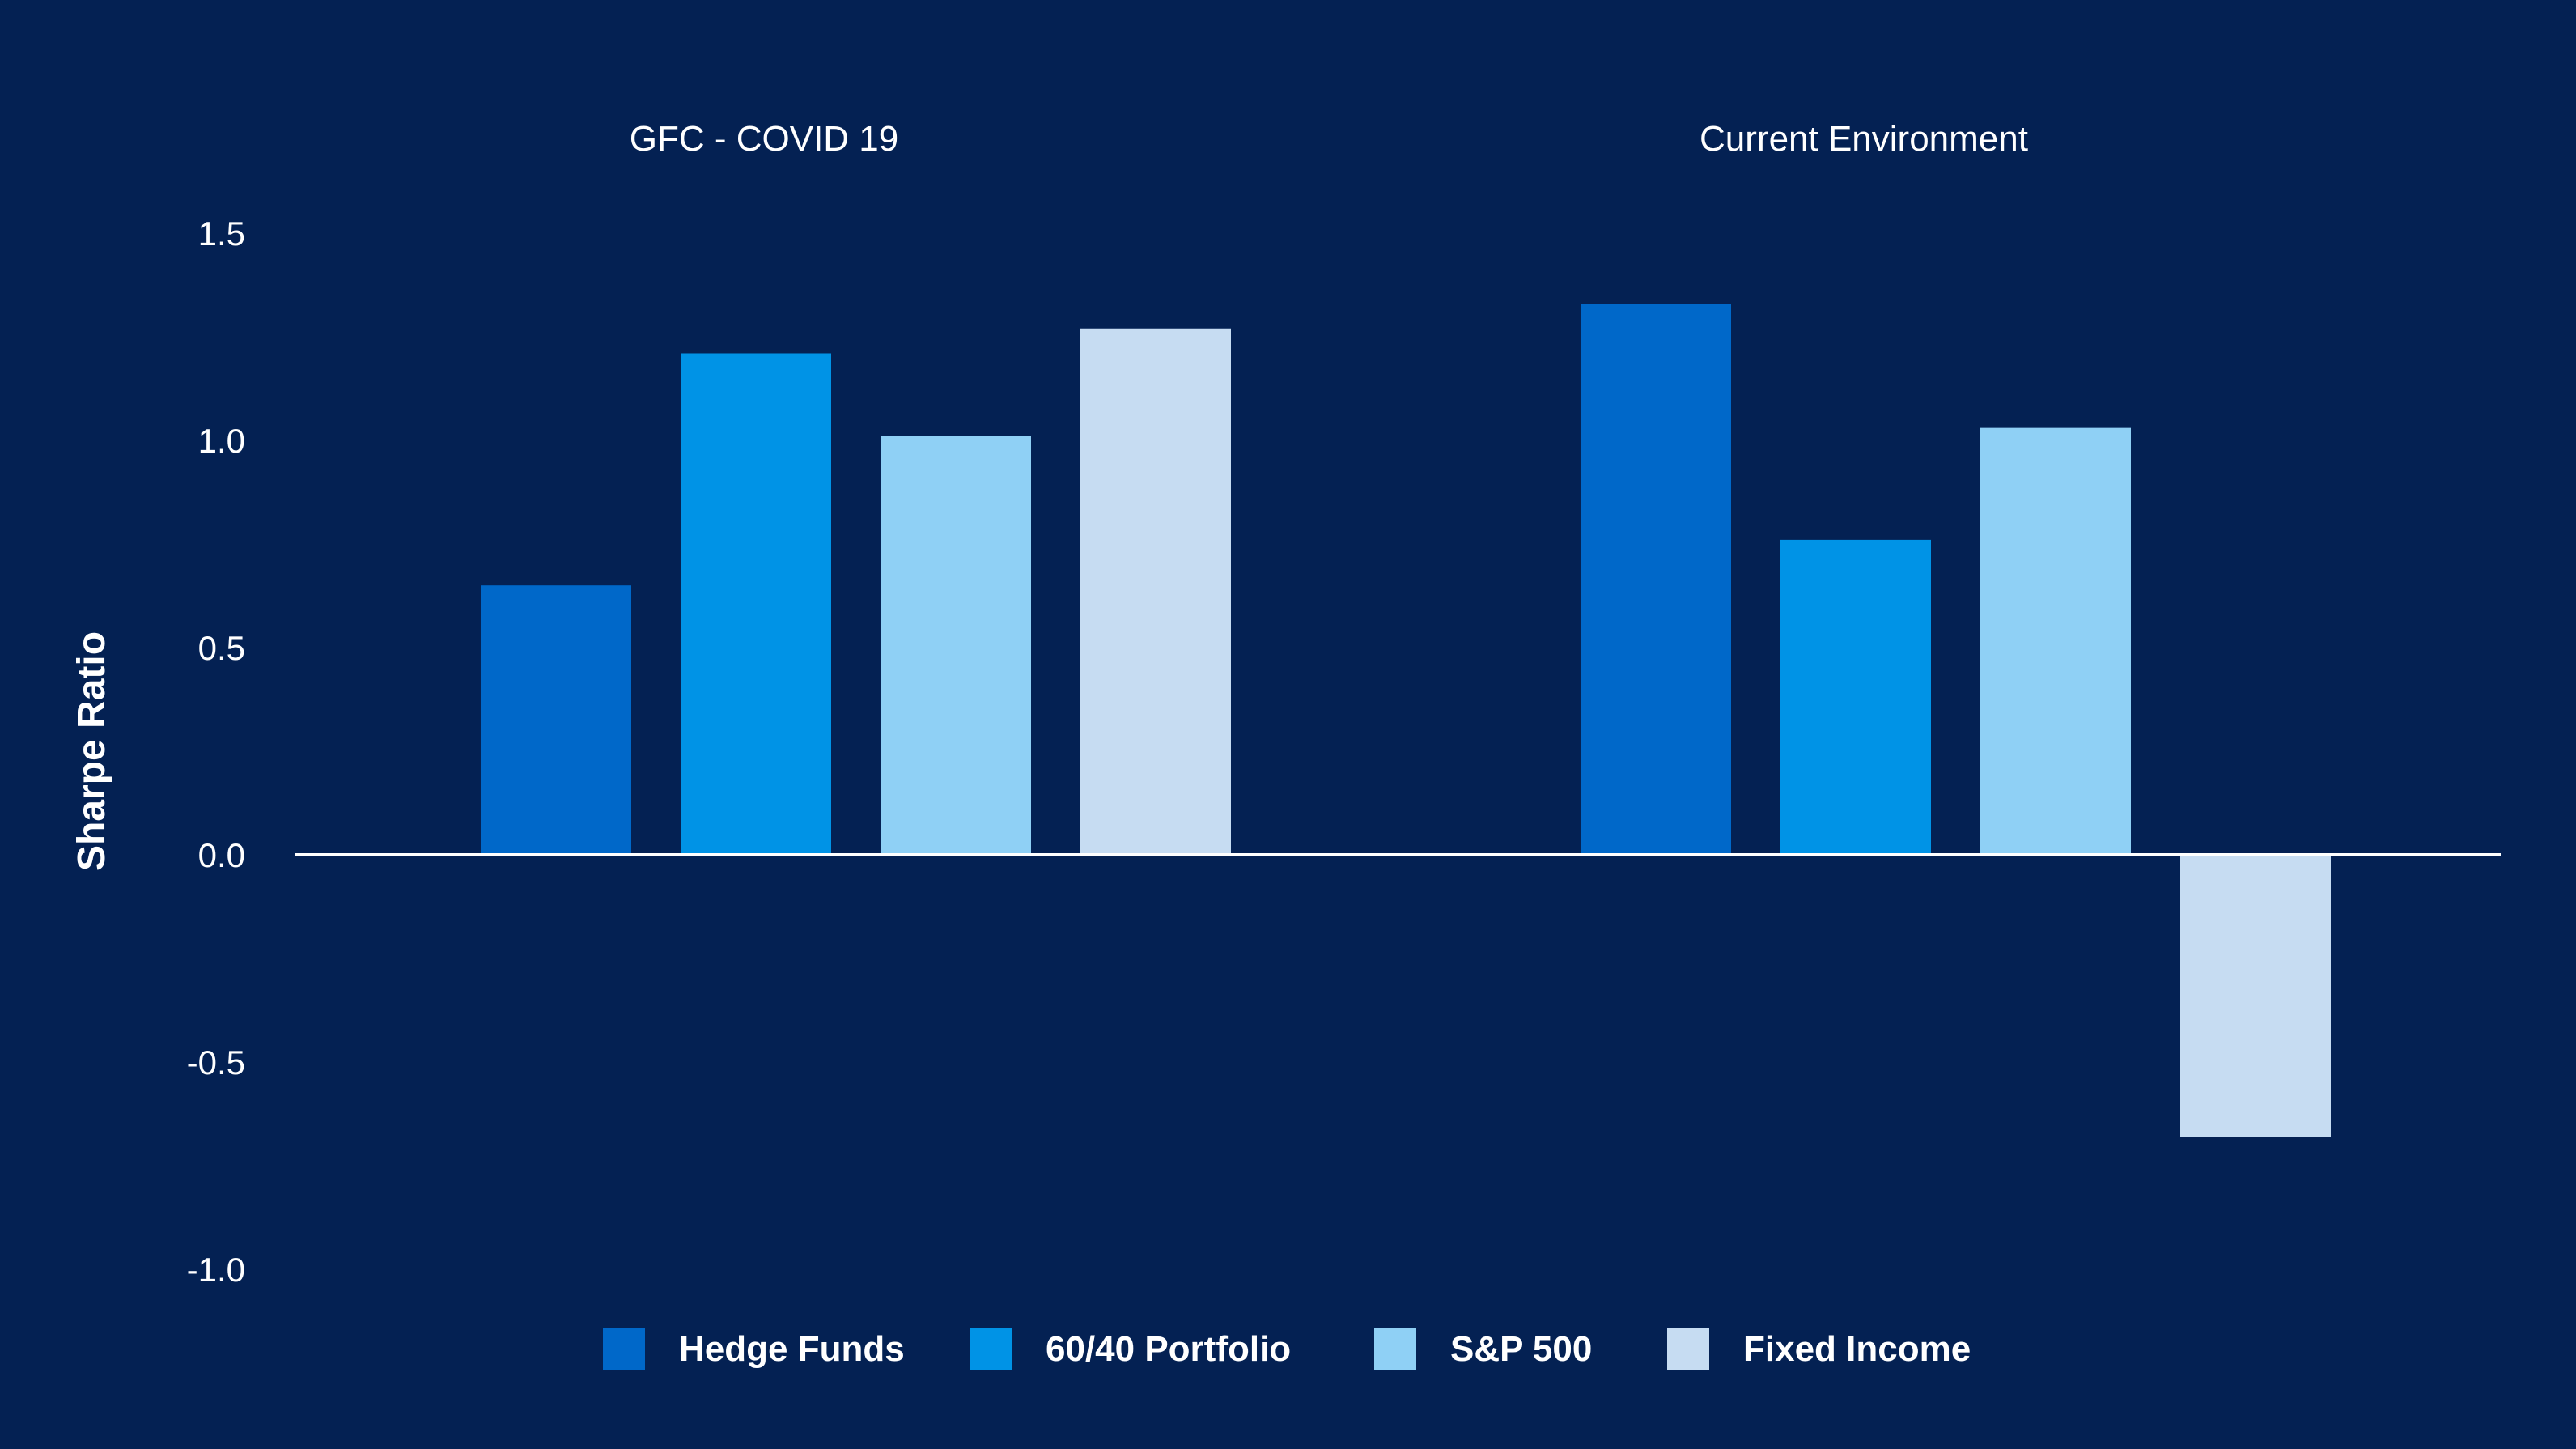 The image size is (2576, 1449). Describe the element at coordinates (556, 720) in the screenshot. I see `bar-hedge-funds-gfc-covid19` at that location.